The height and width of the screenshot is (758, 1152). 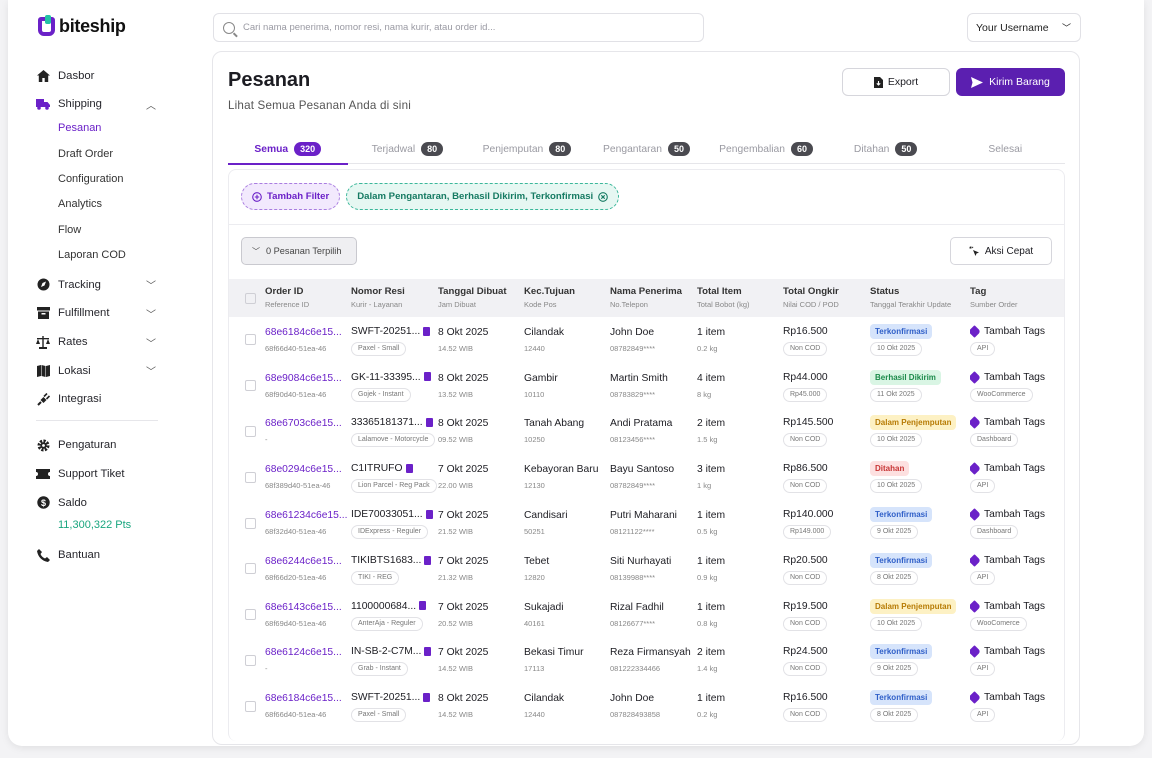 I want to click on created-date: 7 Okt 2025, so click(x=463, y=561).